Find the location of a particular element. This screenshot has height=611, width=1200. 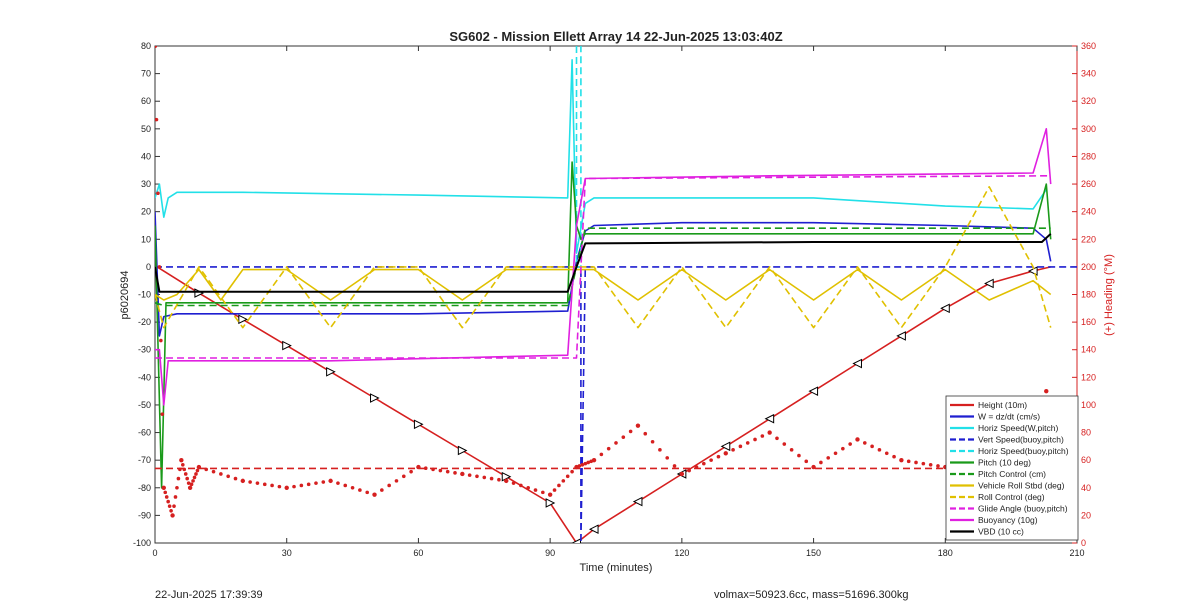

y2-tick-label: 200 is located at coordinates (1088, 267).